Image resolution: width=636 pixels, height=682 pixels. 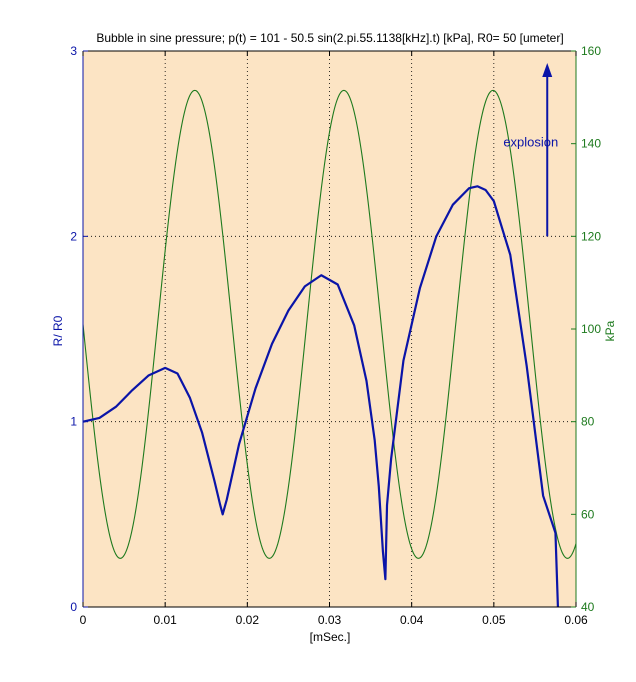 I want to click on x-tick-label: 0.02, so click(x=248, y=620).